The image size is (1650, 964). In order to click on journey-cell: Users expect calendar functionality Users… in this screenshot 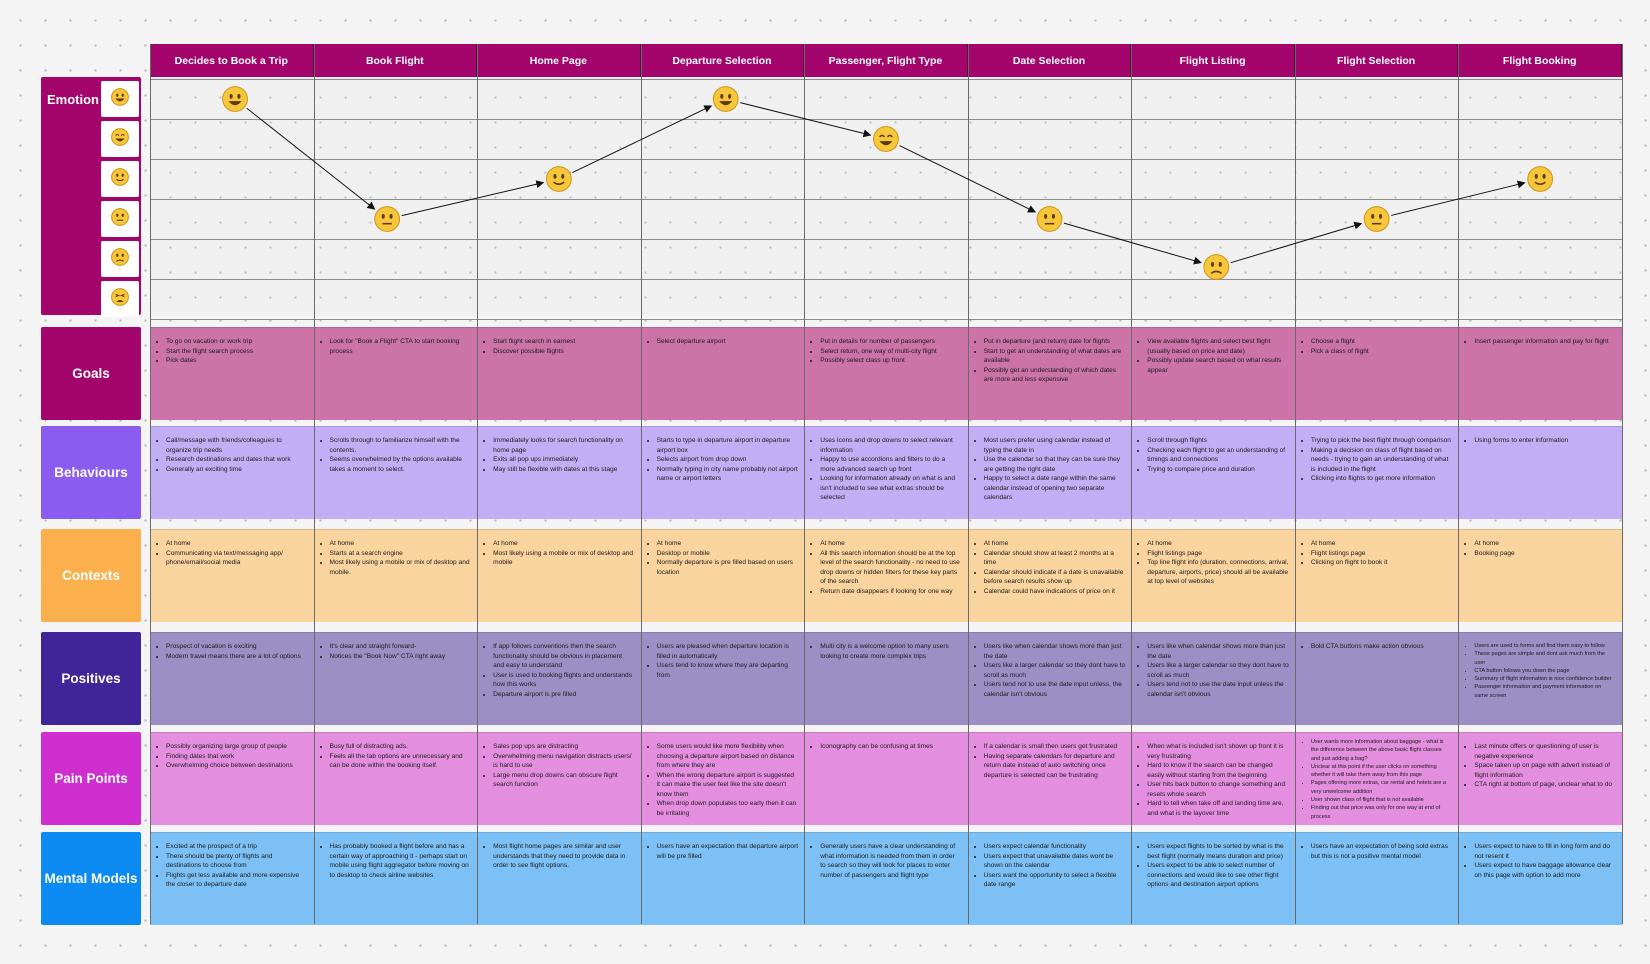, I will do `click(1050, 878)`.